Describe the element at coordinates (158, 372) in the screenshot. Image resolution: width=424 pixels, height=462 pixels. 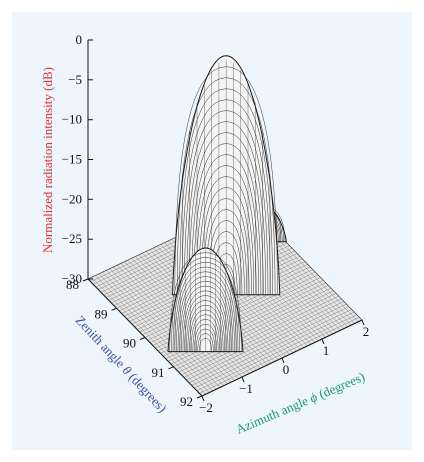
I see `y-tick-label: 91` at that location.